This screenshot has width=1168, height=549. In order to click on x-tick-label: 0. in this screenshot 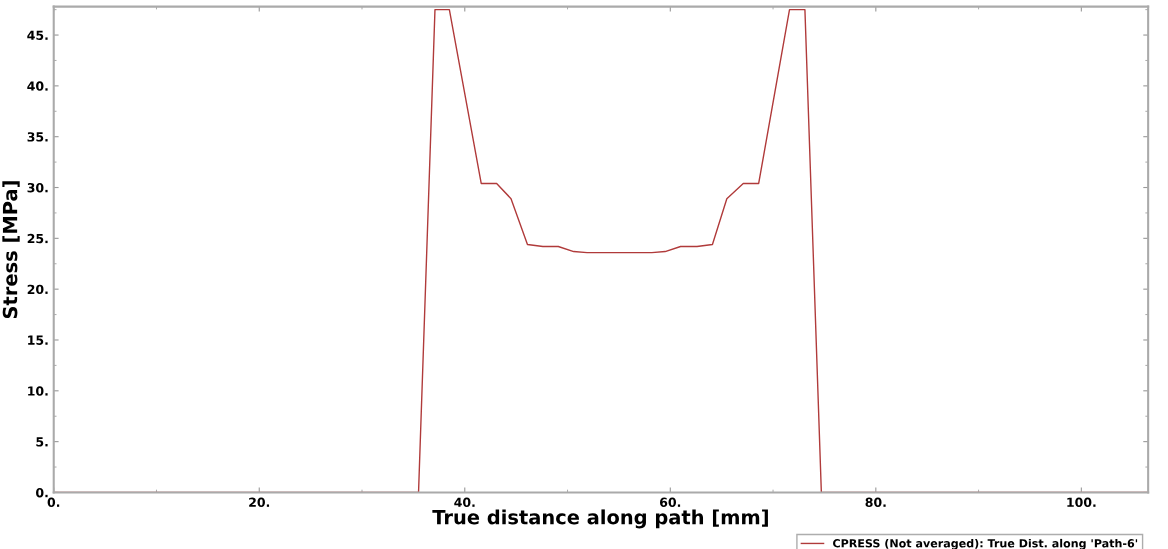, I will do `click(53, 502)`.